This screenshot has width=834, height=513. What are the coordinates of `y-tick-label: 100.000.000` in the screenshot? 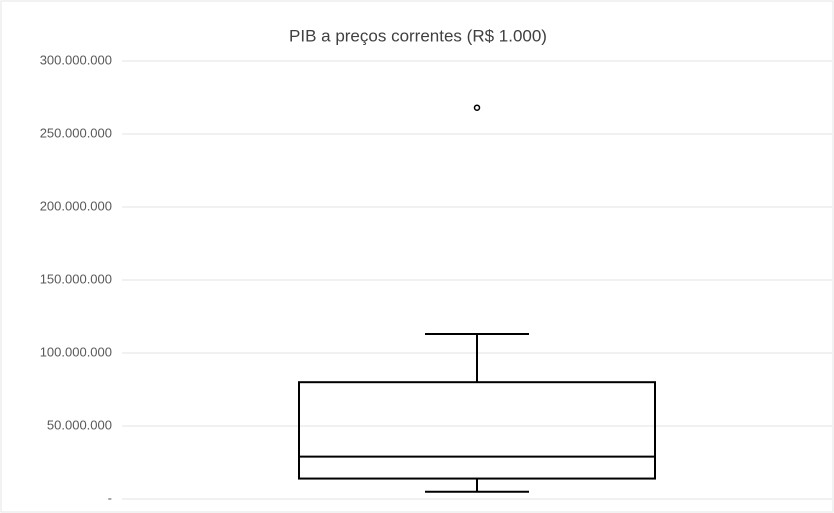 It's located at (76, 351).